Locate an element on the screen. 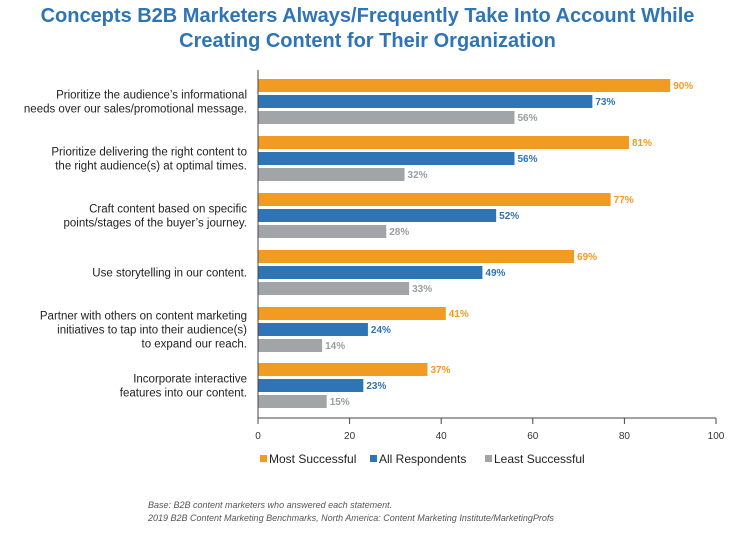 The image size is (735, 533). data-label: 23% is located at coordinates (376, 386).